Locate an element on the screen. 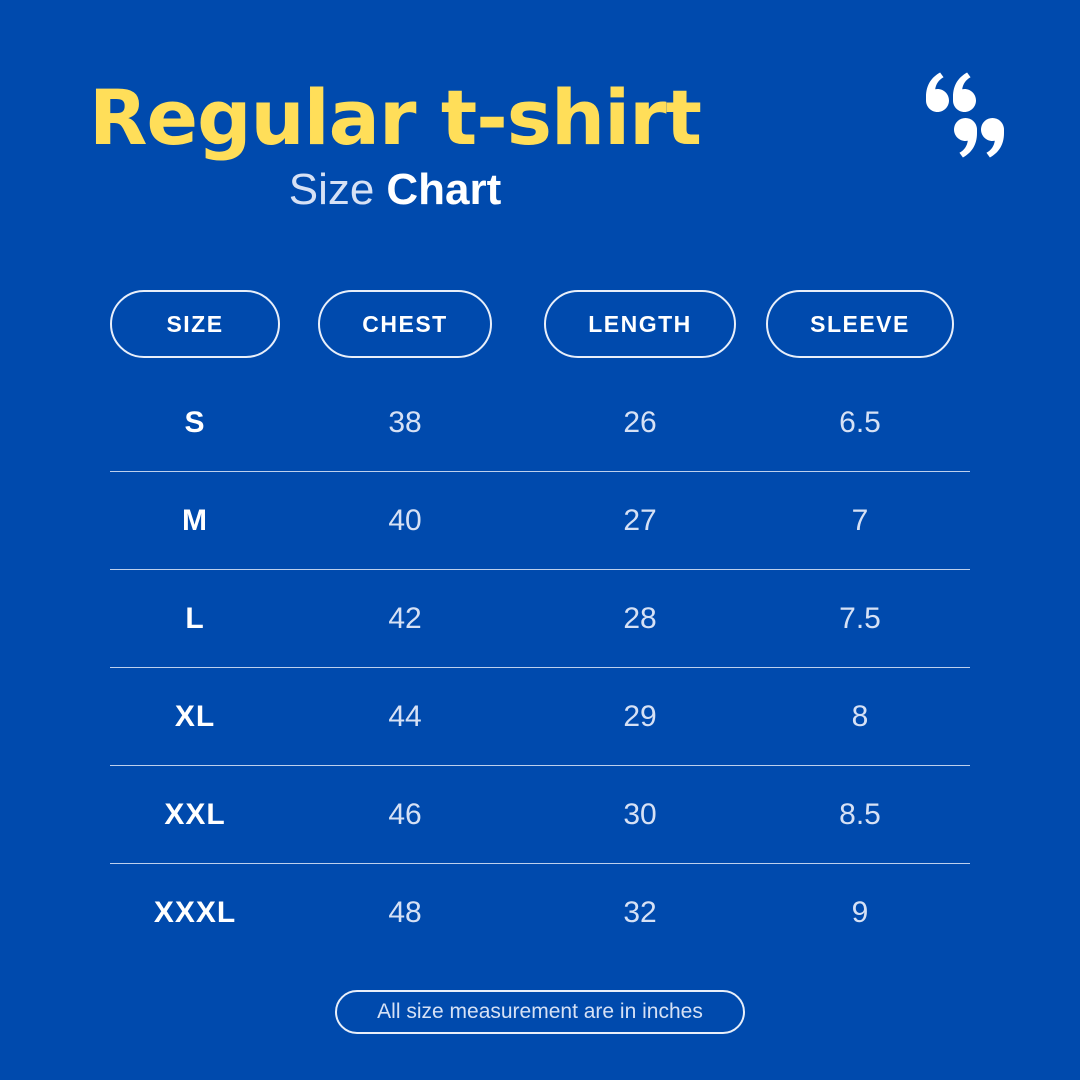 This screenshot has width=1080, height=1080. value-cell: 38 is located at coordinates (405, 422).